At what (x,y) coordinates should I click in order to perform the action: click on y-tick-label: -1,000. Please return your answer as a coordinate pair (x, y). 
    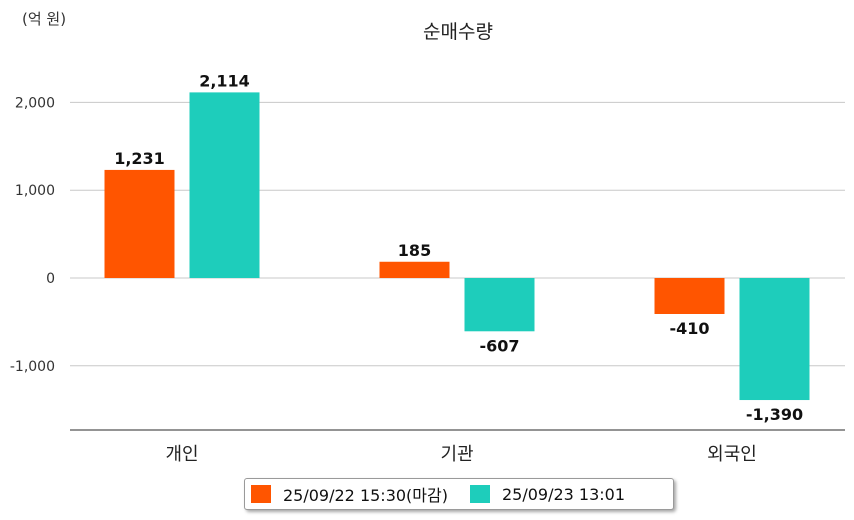
    Looking at the image, I should click on (32, 367).